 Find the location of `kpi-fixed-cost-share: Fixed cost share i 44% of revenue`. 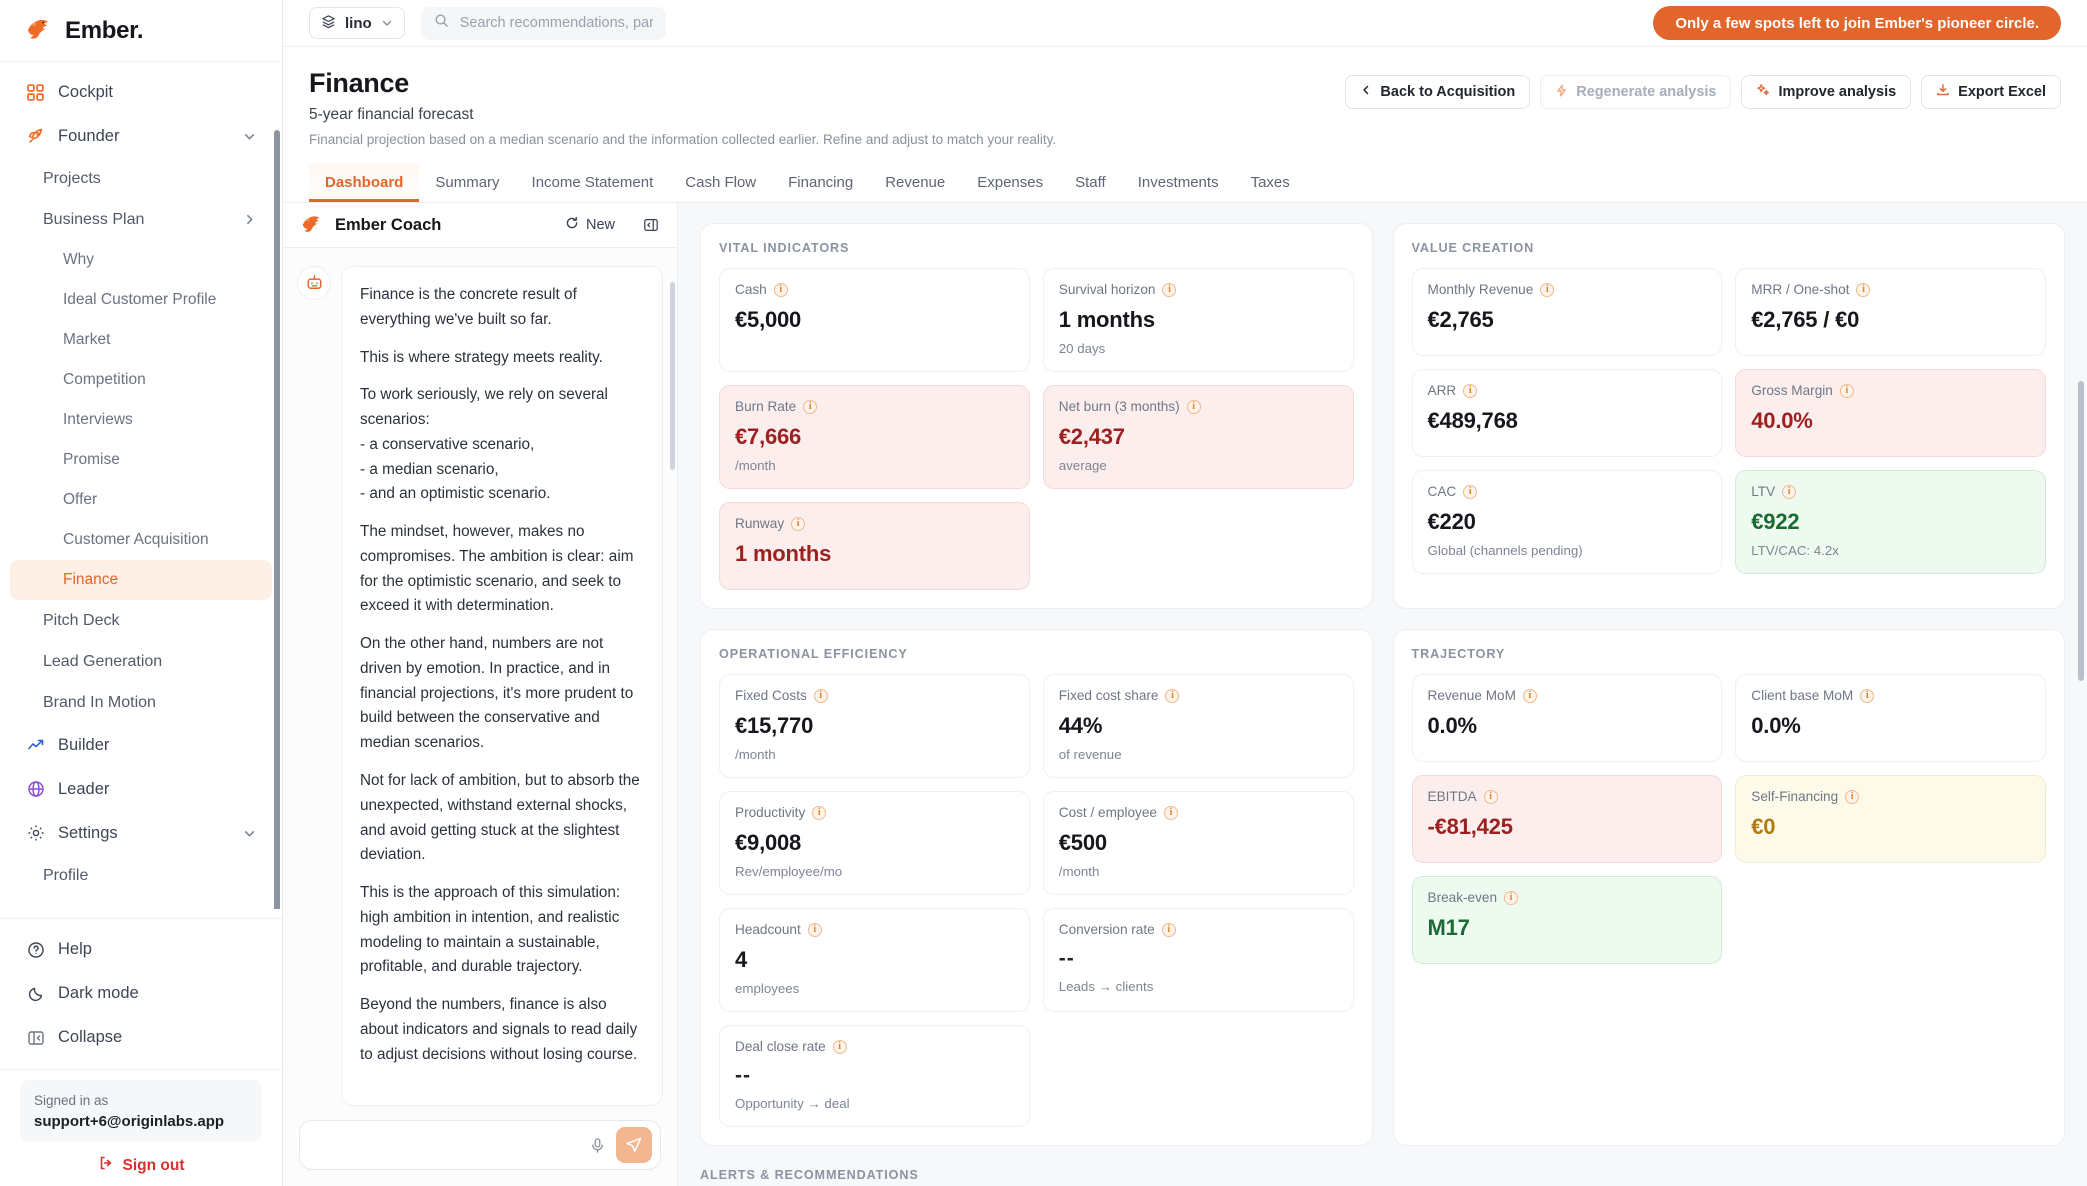

kpi-fixed-cost-share: Fixed cost share i 44% of revenue is located at coordinates (1198, 726).